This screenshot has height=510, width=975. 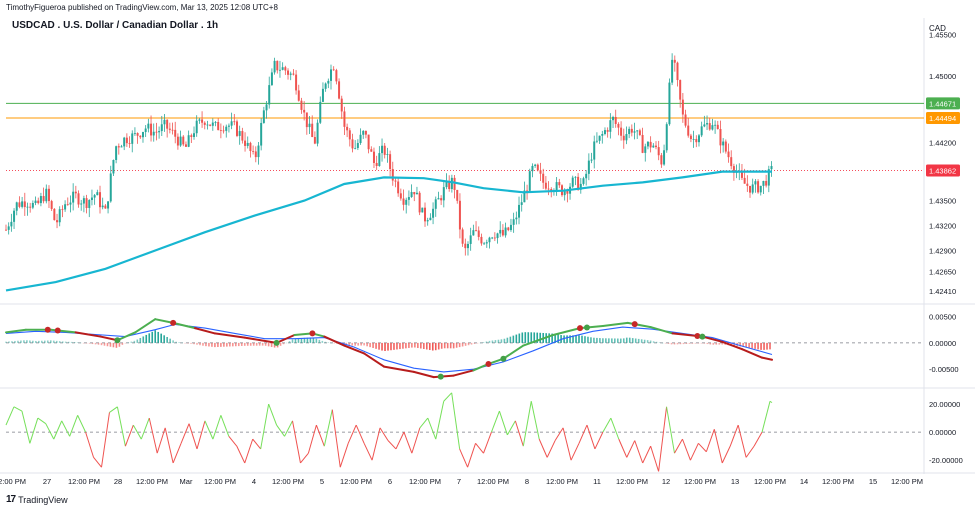 What do you see at coordinates (942, 103) in the screenshot?
I see `price-label-text: 1.44671` at bounding box center [942, 103].